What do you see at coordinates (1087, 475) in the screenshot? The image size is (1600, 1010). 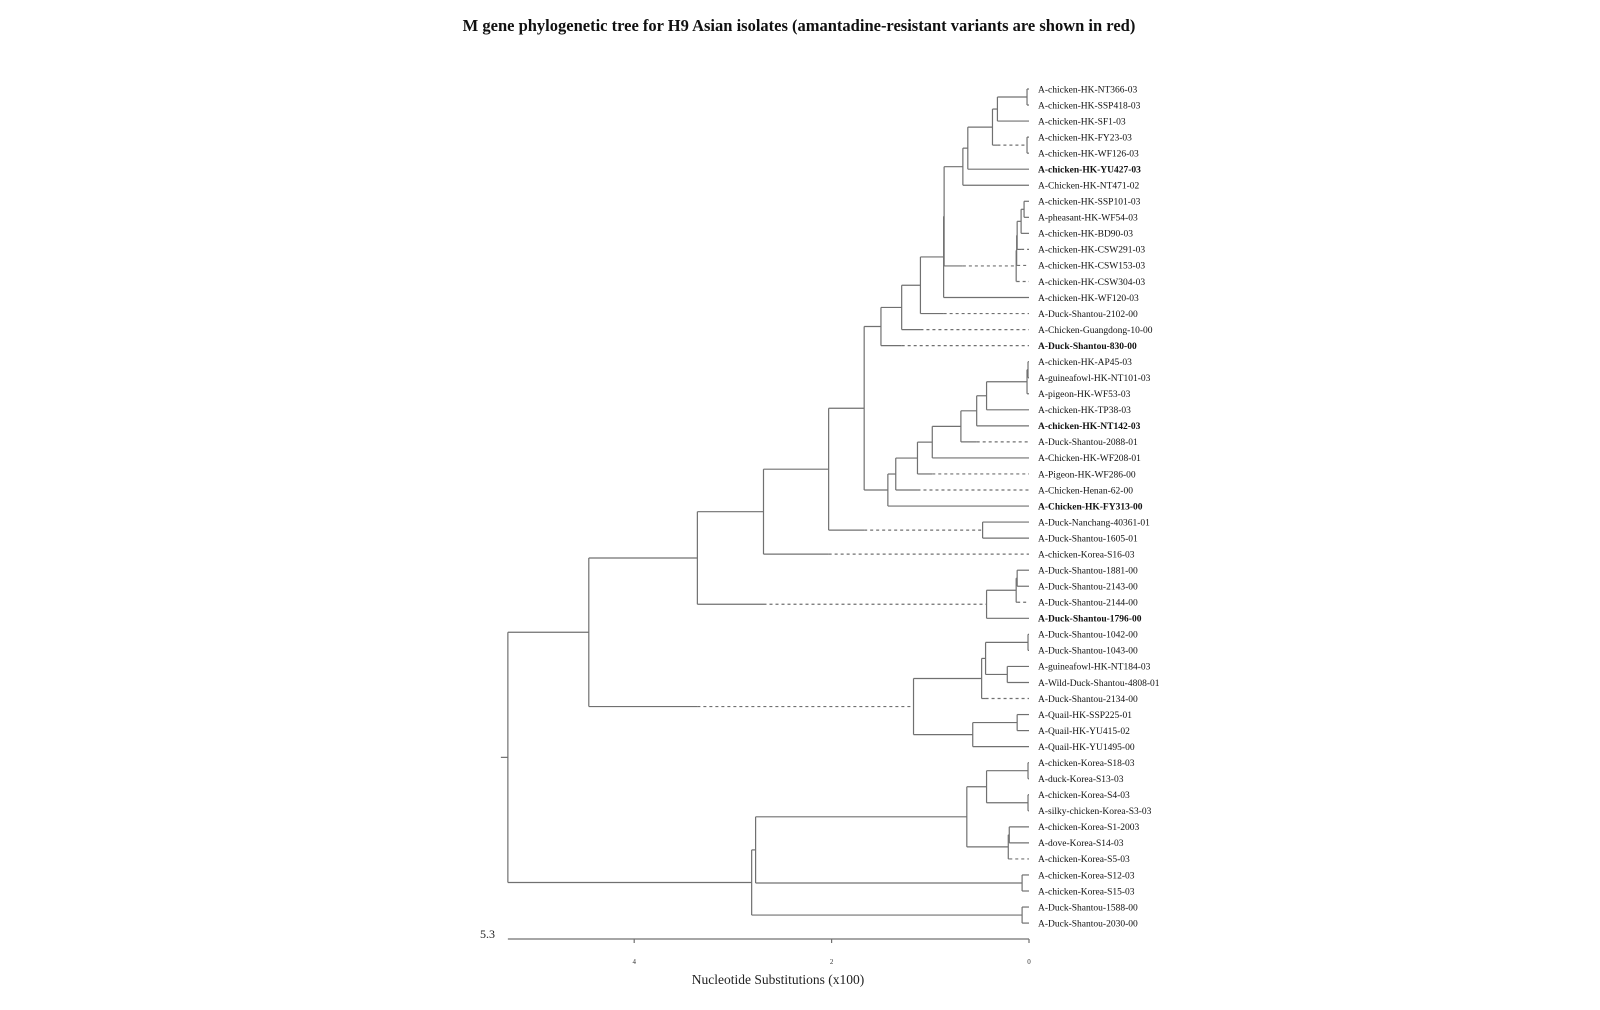 I see `isolate-label: A-Pigeon-HK-WF286-00` at bounding box center [1087, 475].